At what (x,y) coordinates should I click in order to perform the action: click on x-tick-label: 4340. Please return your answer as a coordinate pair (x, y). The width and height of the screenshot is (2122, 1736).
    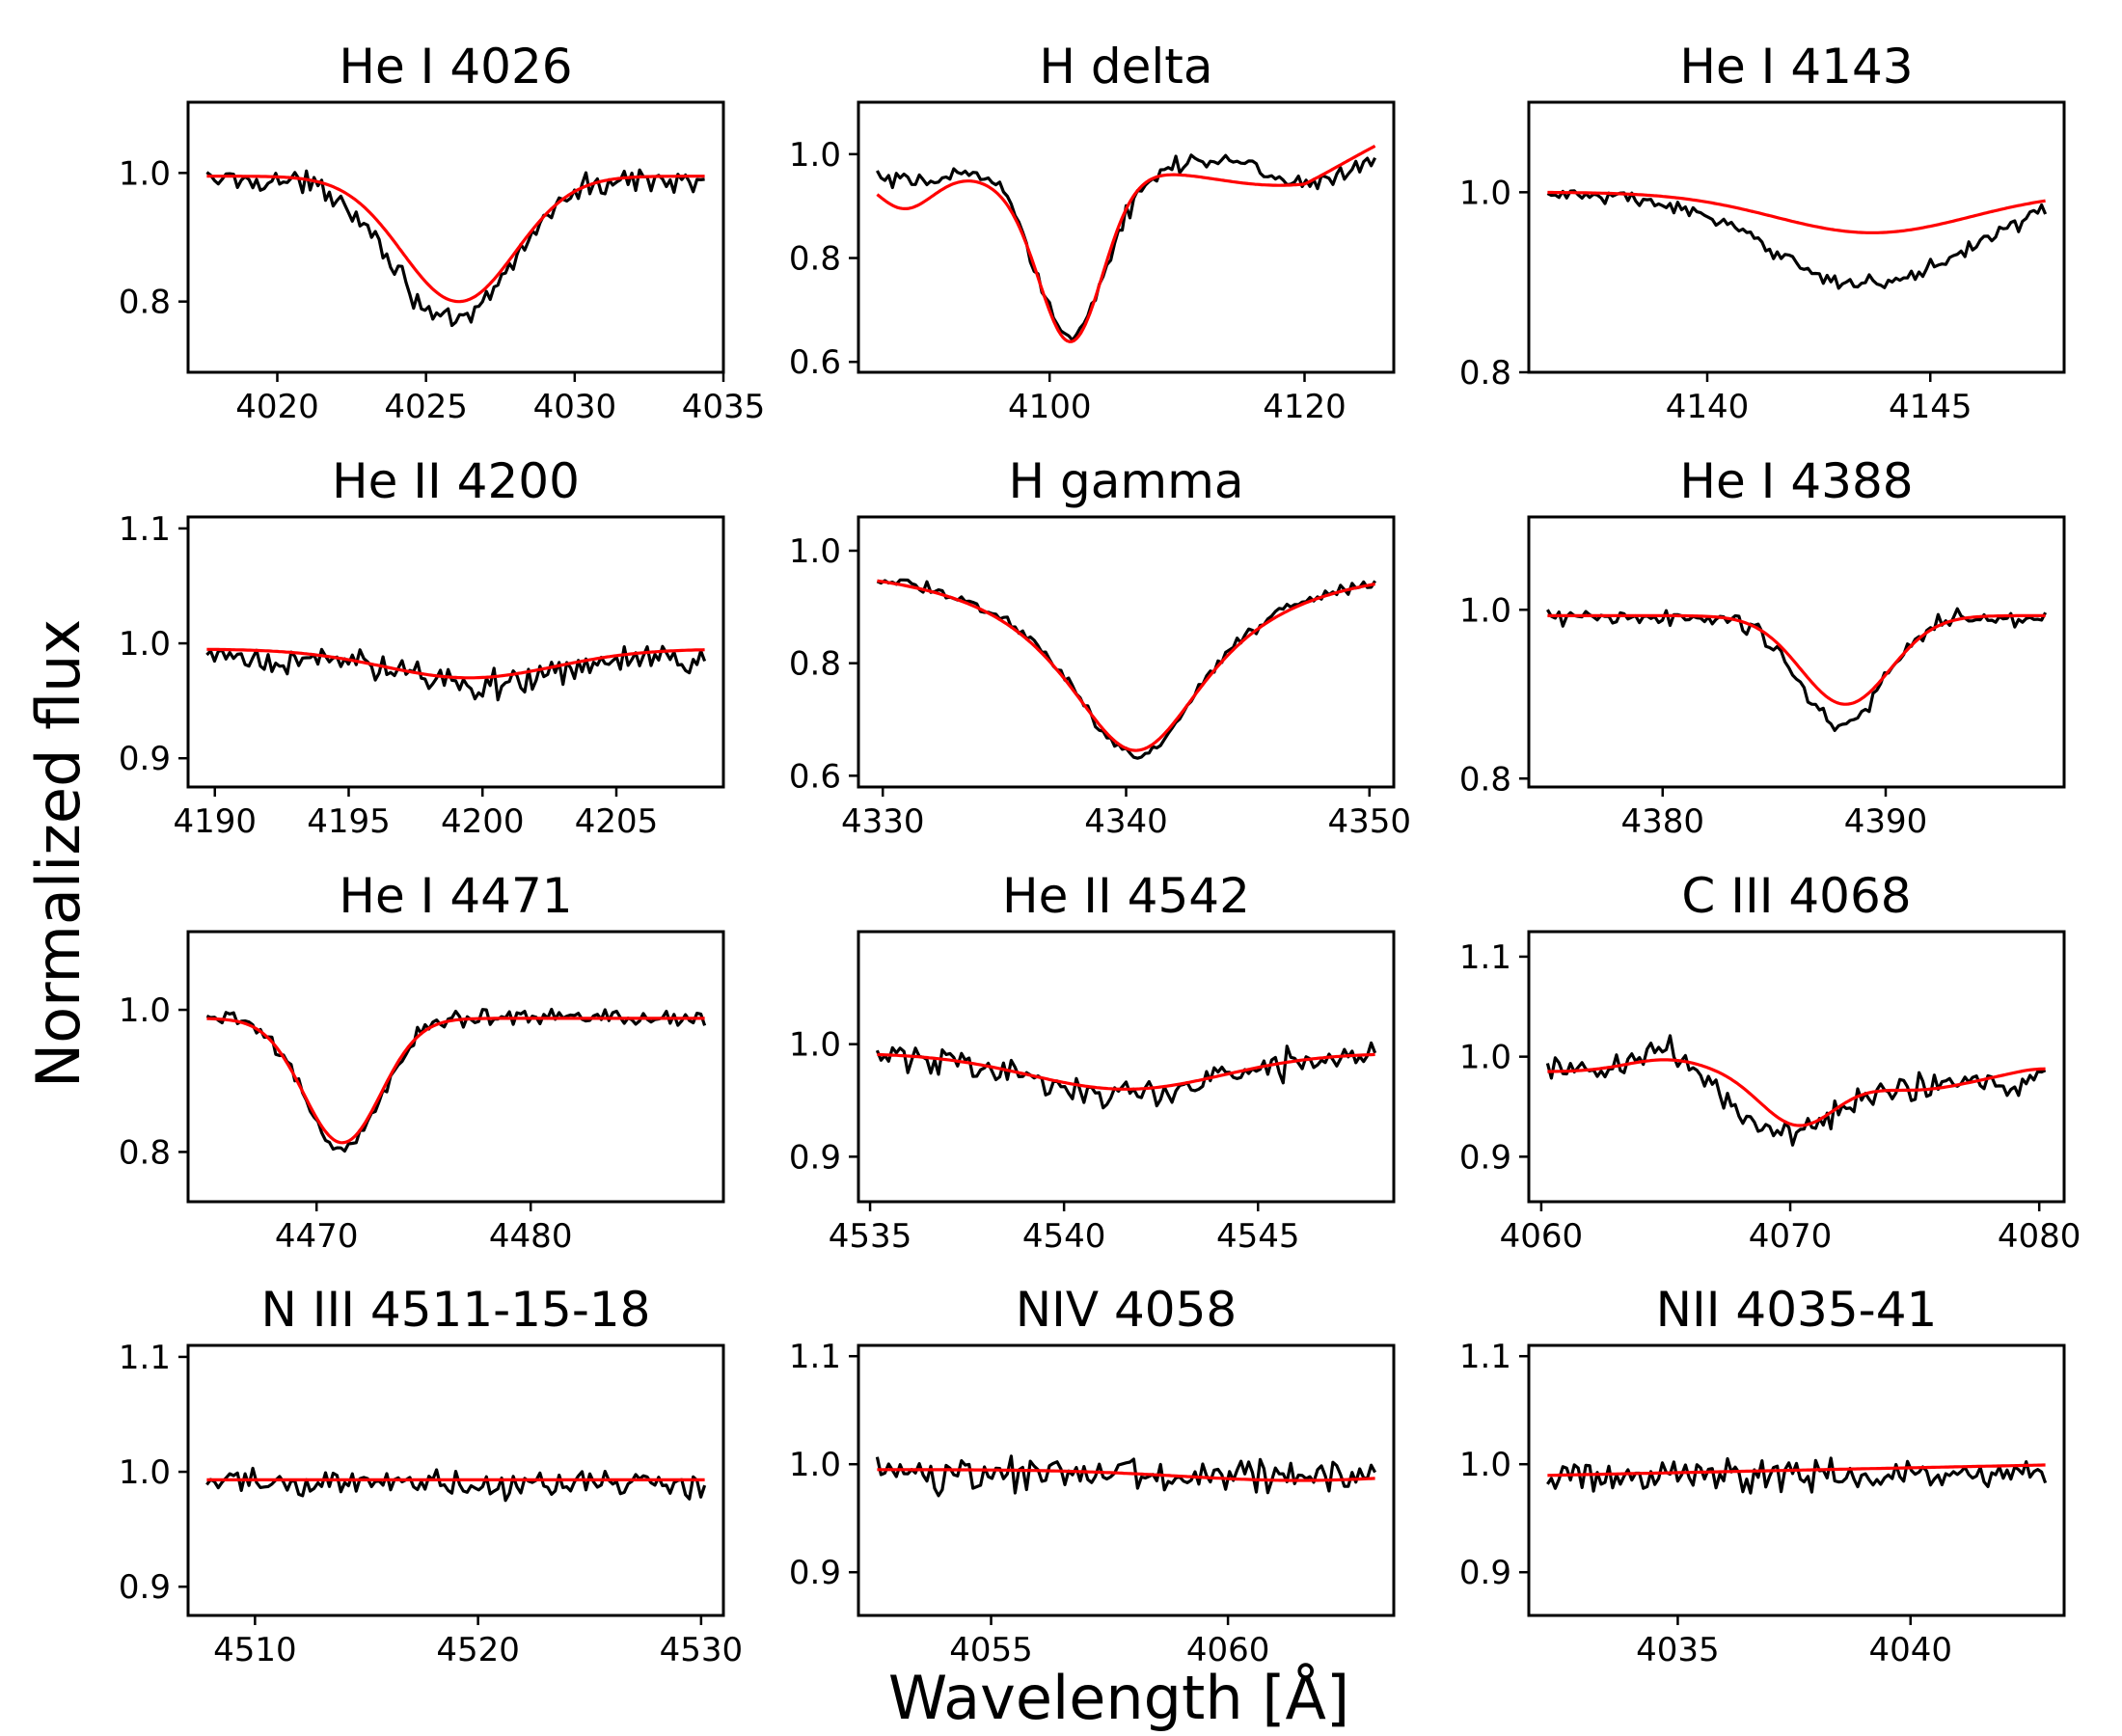
    Looking at the image, I should click on (1126, 821).